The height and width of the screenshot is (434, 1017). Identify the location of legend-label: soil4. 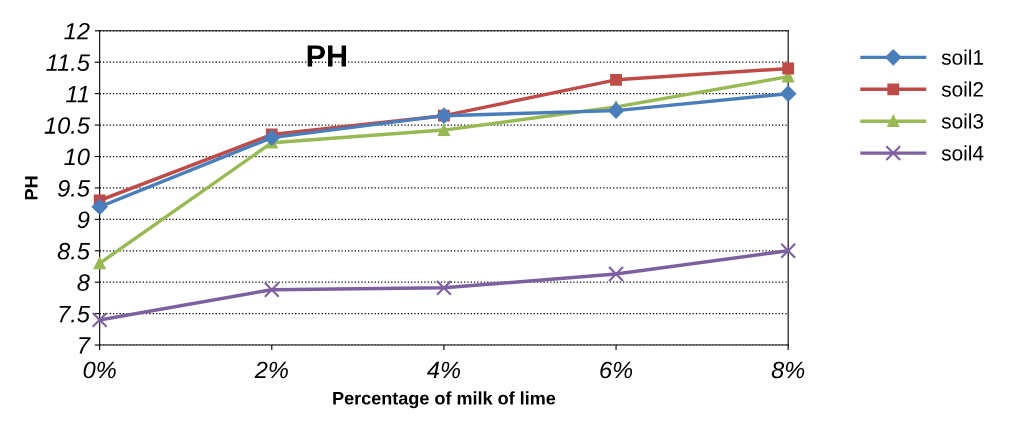
(962, 153).